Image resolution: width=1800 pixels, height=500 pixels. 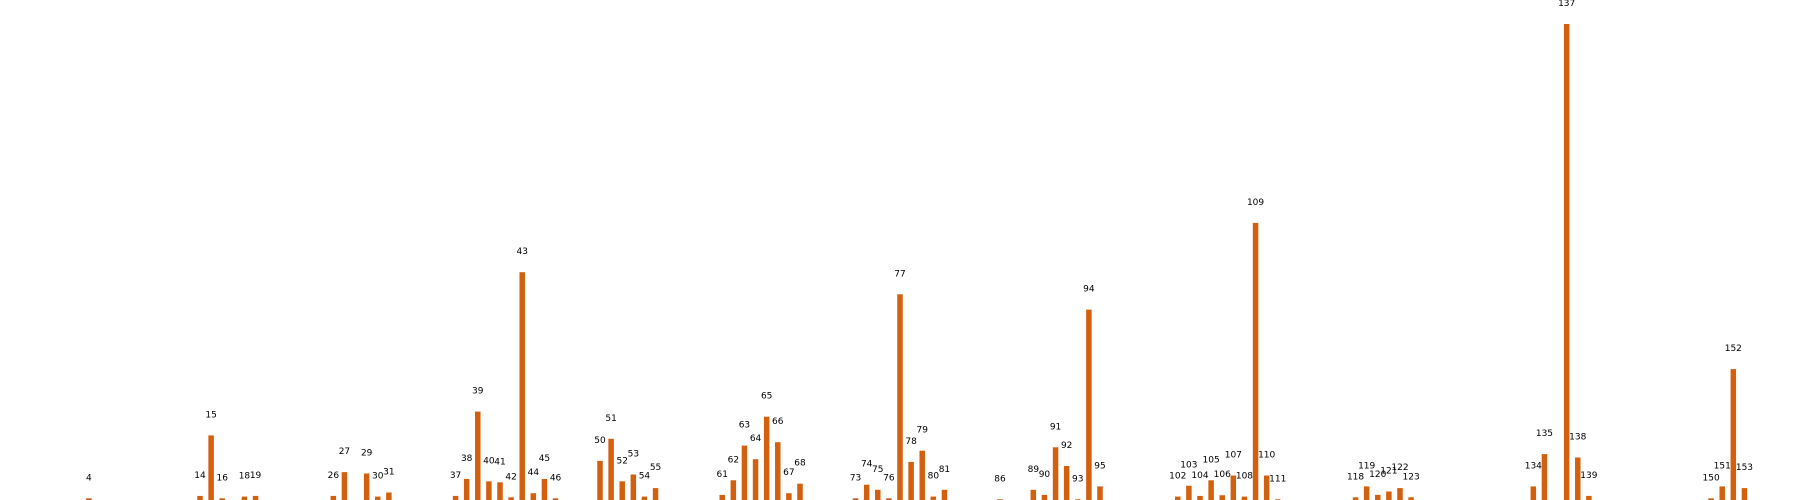 I want to click on bar-label-102: 102, so click(x=1177, y=477).